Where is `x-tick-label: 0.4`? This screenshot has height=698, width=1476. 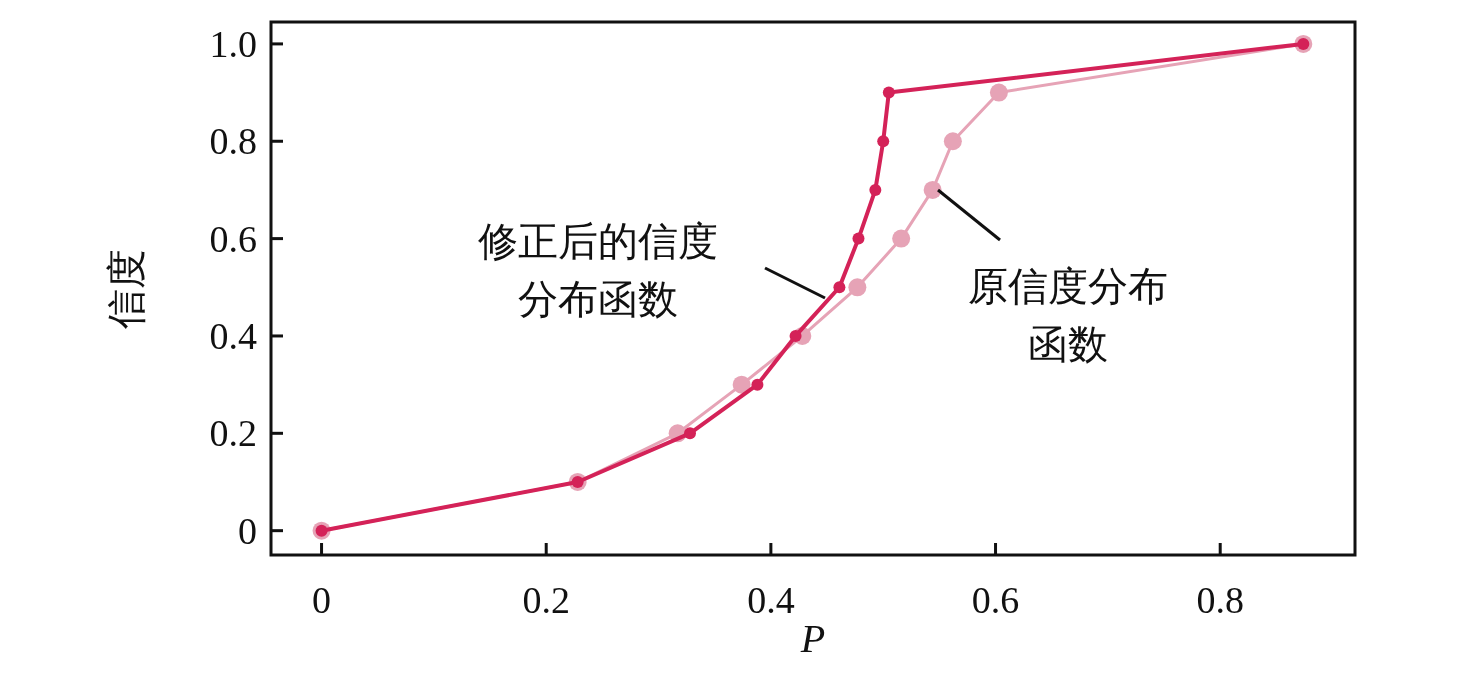
x-tick-label: 0.4 is located at coordinates (771, 600).